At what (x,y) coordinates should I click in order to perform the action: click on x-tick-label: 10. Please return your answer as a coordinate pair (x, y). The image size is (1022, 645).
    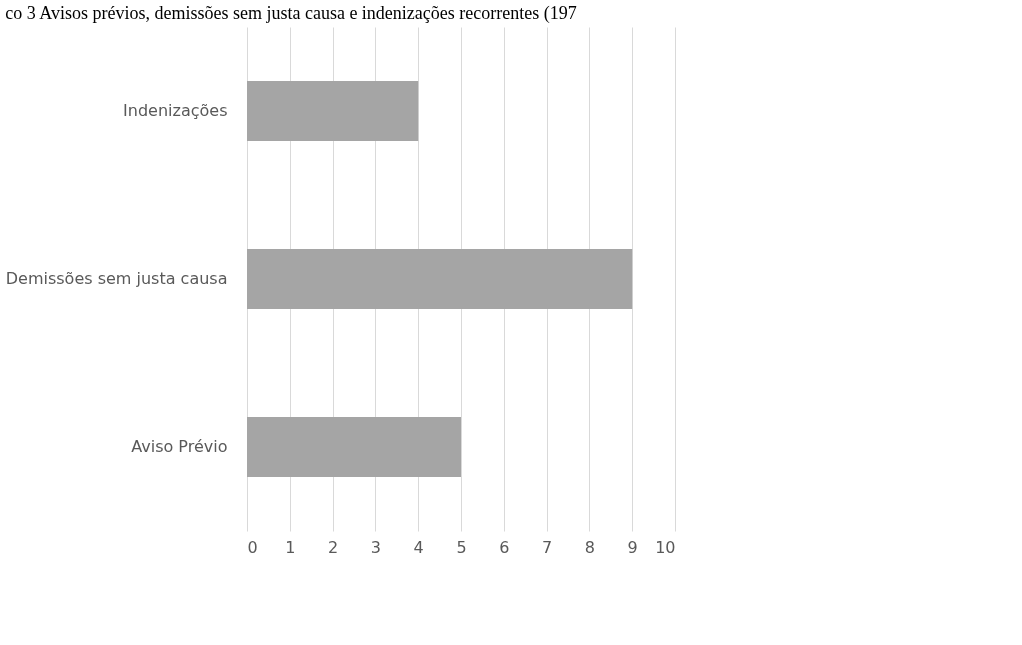
    Looking at the image, I should click on (665, 547).